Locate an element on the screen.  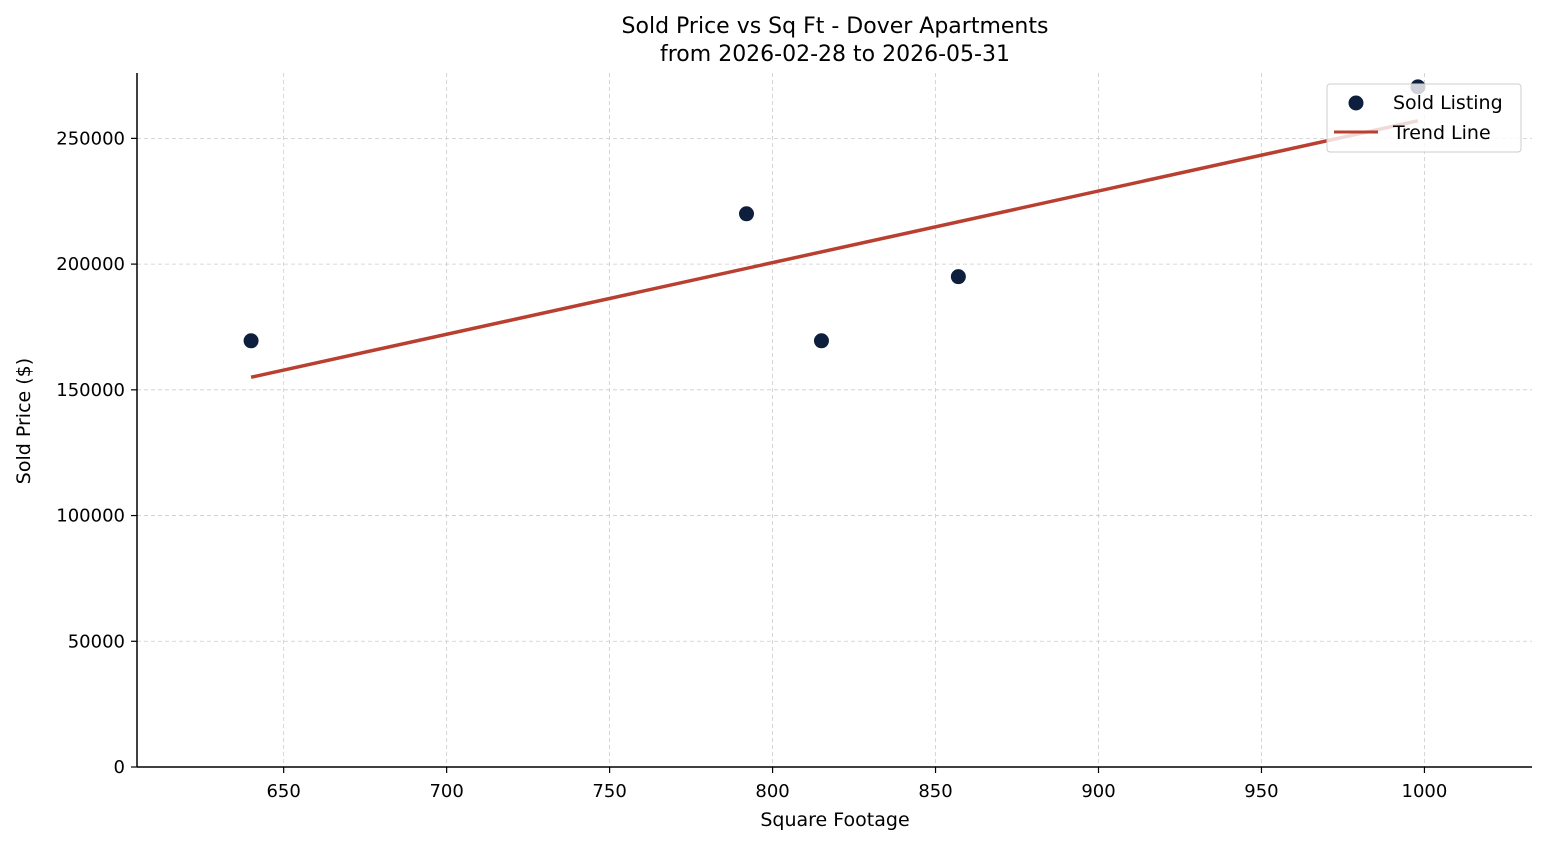
x-tick-label: 950 is located at coordinates (1261, 791).